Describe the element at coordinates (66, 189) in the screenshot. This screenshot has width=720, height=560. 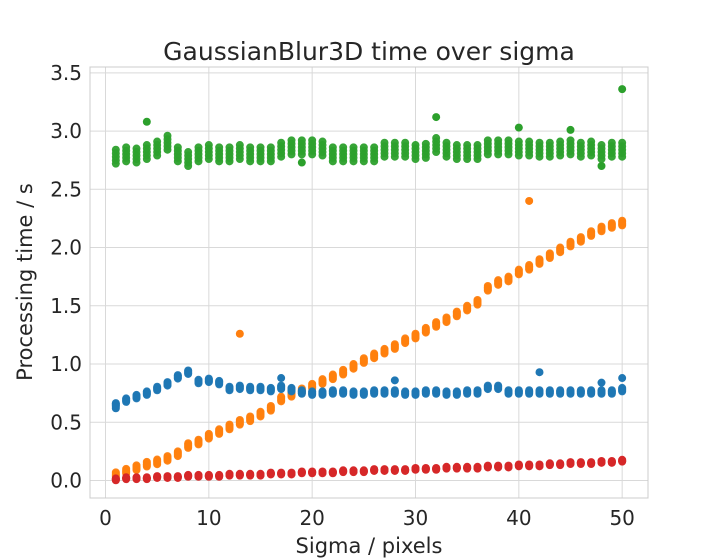
I see `y-tick-label: 2.5` at that location.